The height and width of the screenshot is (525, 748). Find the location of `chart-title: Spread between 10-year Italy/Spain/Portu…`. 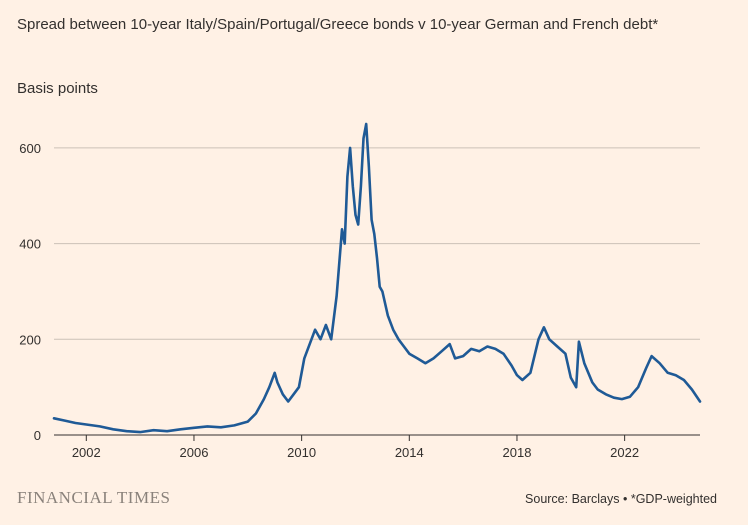

chart-title: Spread between 10-year Italy/Spain/Portu… is located at coordinates (338, 24).